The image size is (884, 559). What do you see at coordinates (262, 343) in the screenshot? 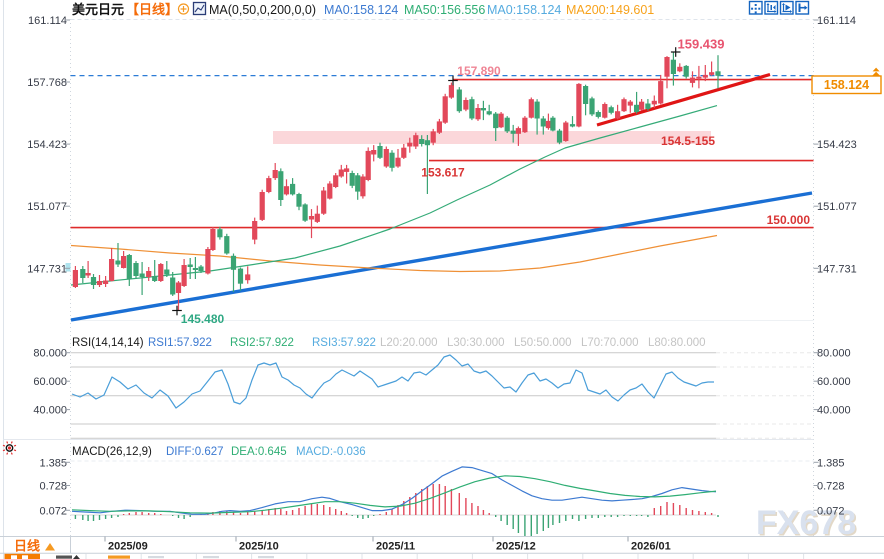
I see `svg-text: RSI2:57.922` at bounding box center [262, 343].